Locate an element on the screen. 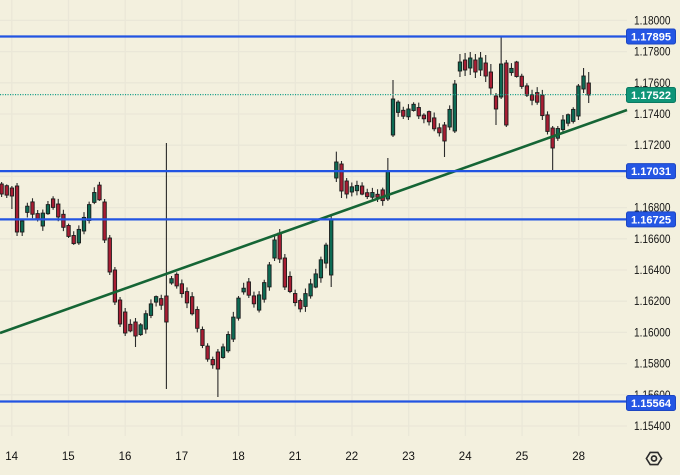  svg-text: 1.17200 is located at coordinates (652, 146).